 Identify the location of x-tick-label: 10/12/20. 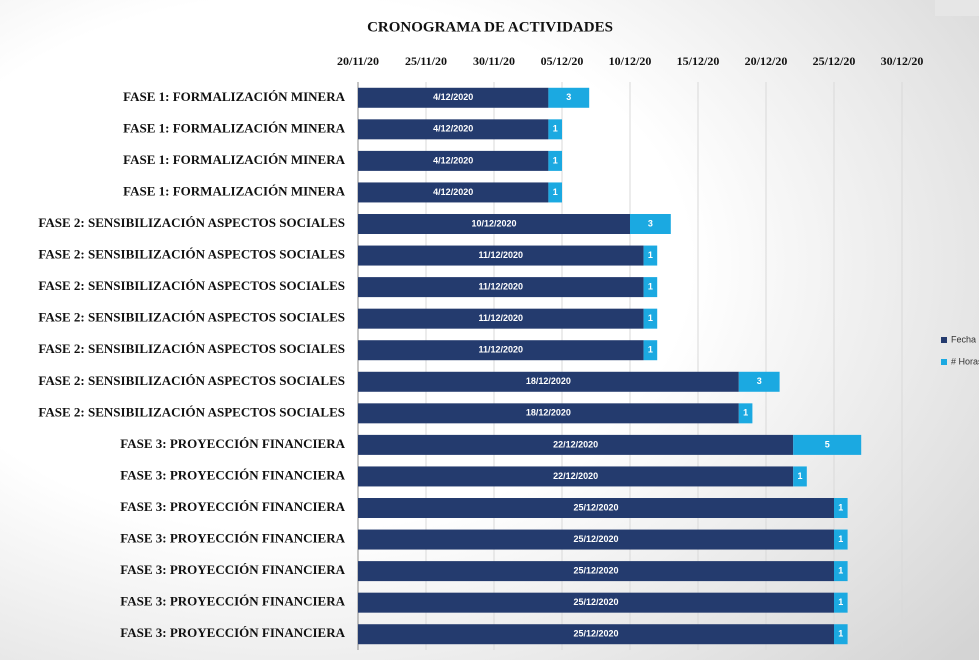
(630, 61).